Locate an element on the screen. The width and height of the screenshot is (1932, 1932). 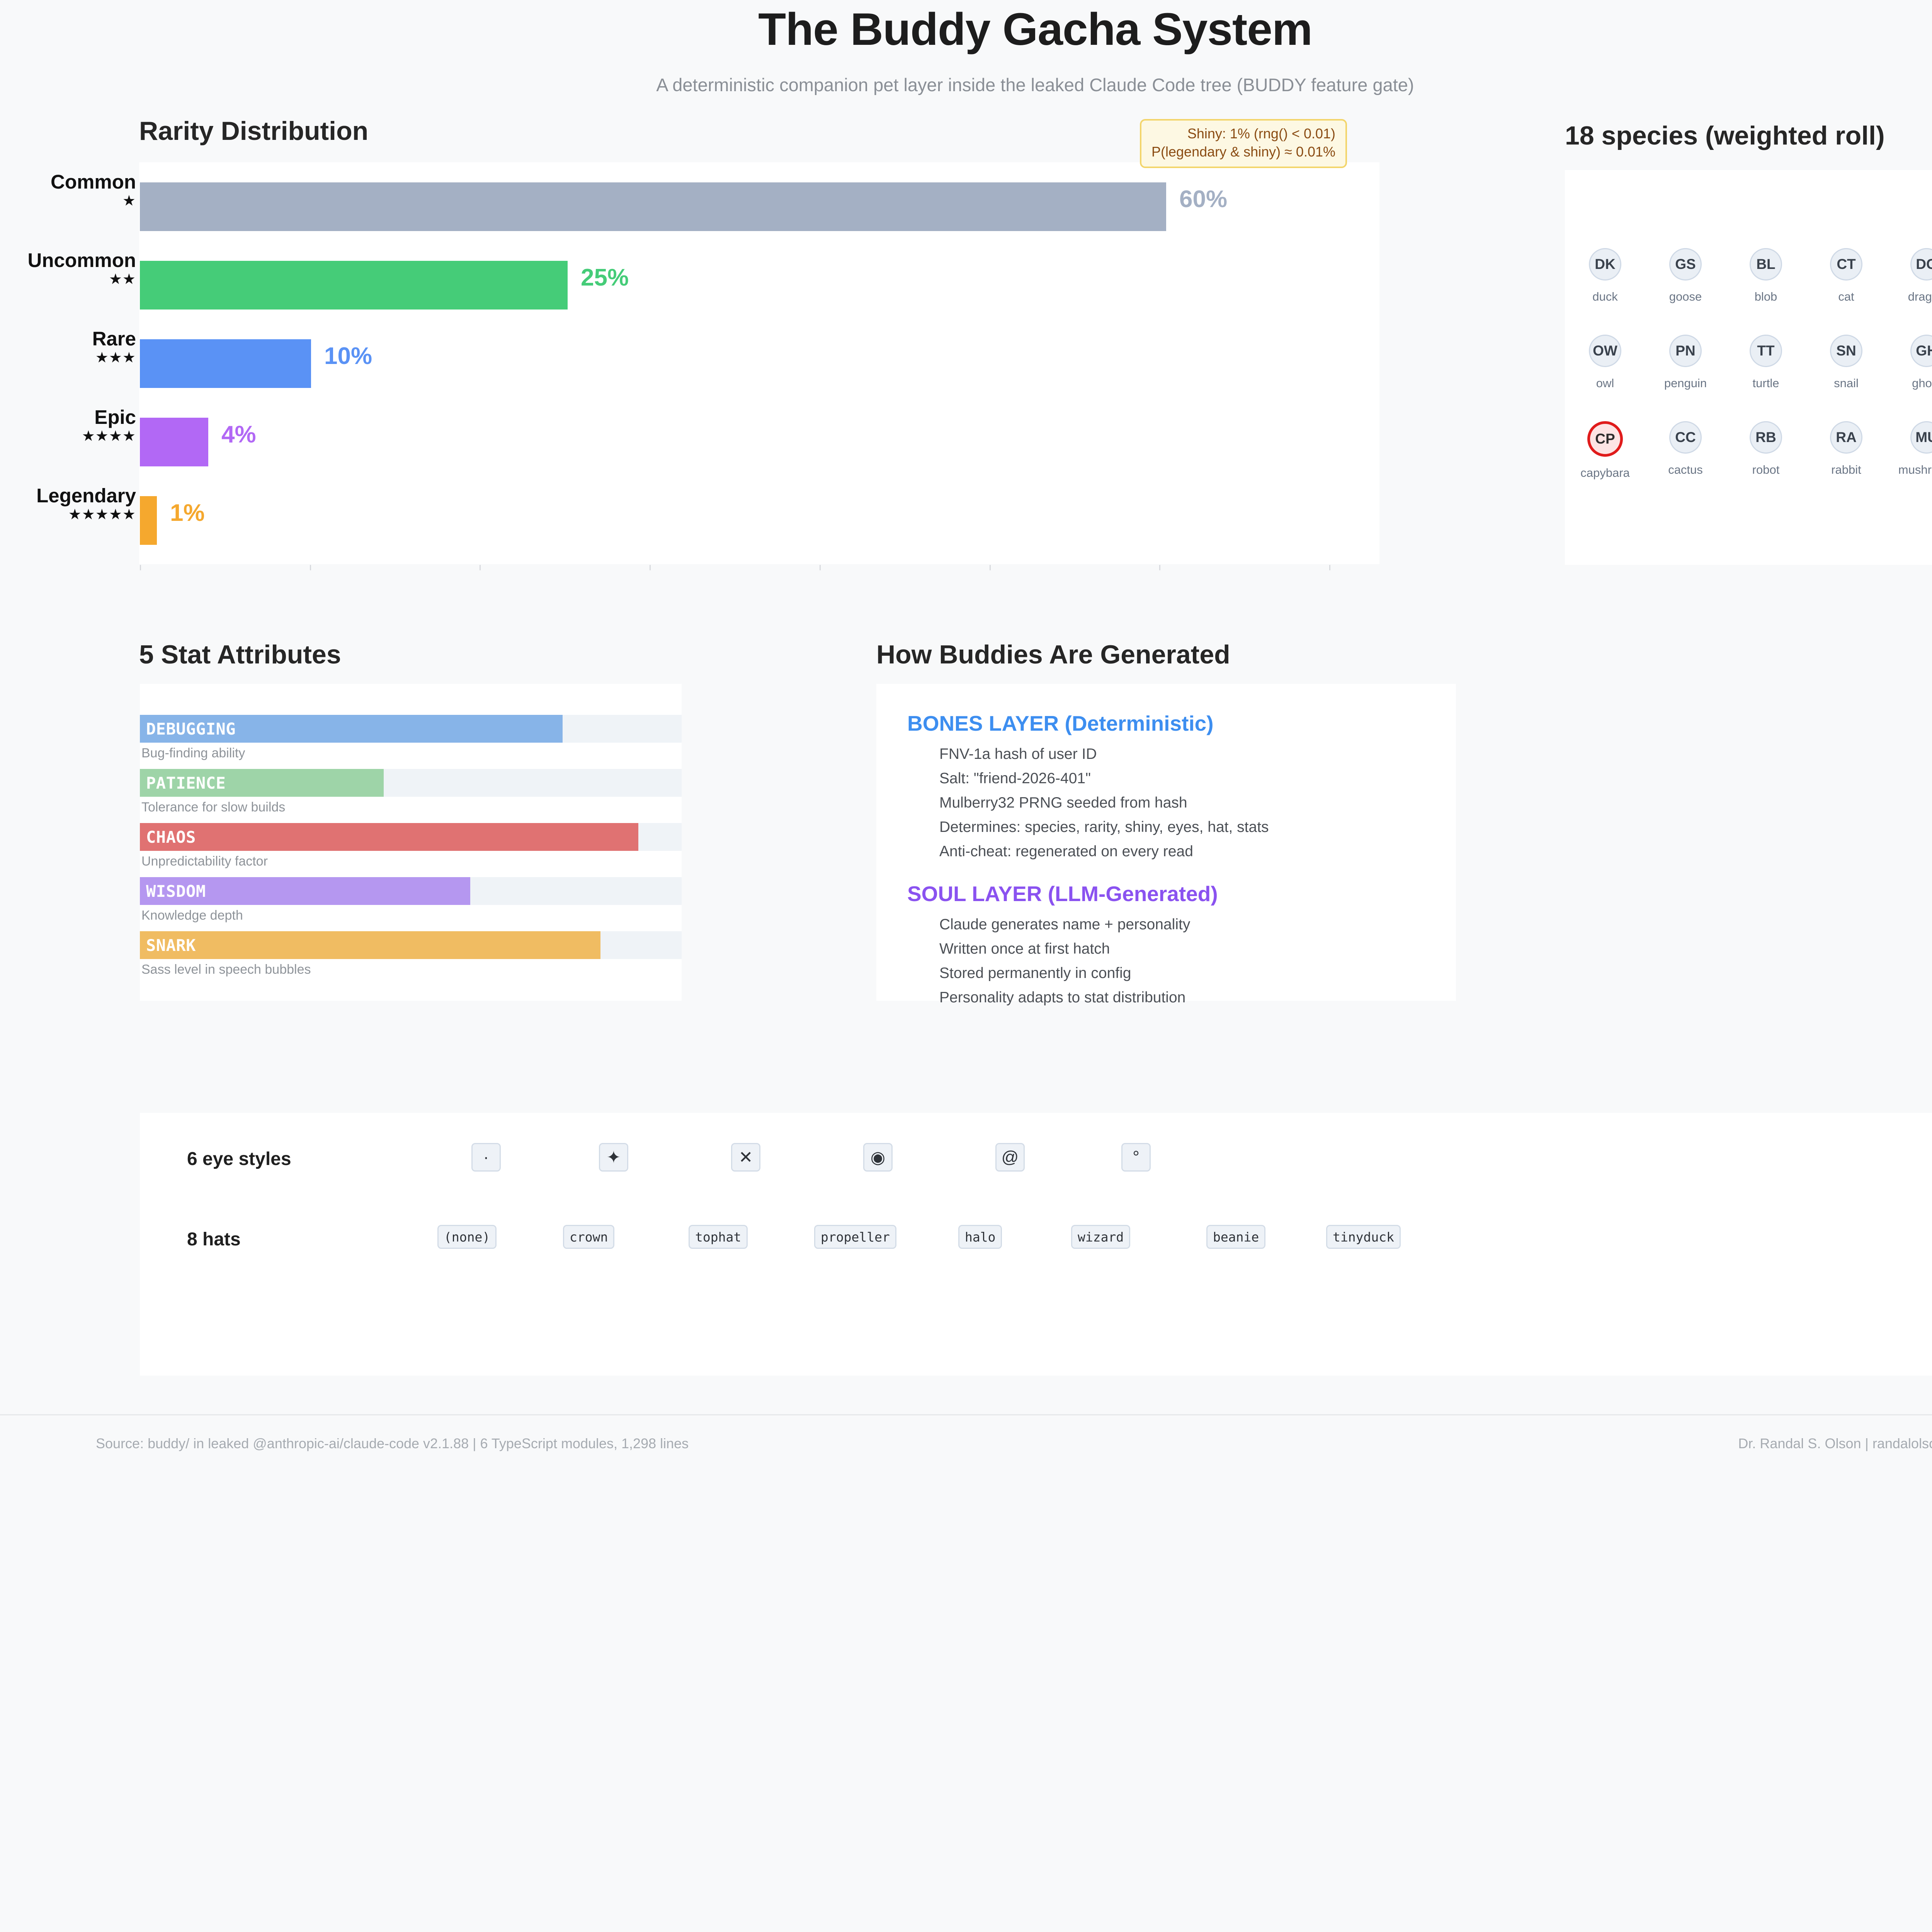
footer-divider is located at coordinates (966, 1414).